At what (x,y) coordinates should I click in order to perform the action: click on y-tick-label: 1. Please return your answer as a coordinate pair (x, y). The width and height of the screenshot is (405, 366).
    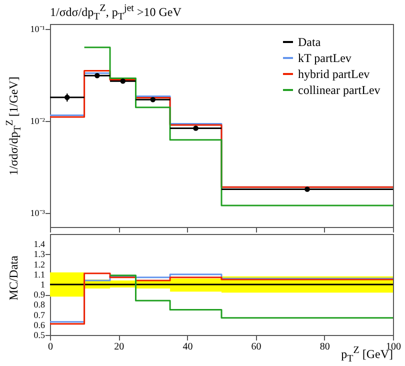
    Looking at the image, I should click on (42, 285).